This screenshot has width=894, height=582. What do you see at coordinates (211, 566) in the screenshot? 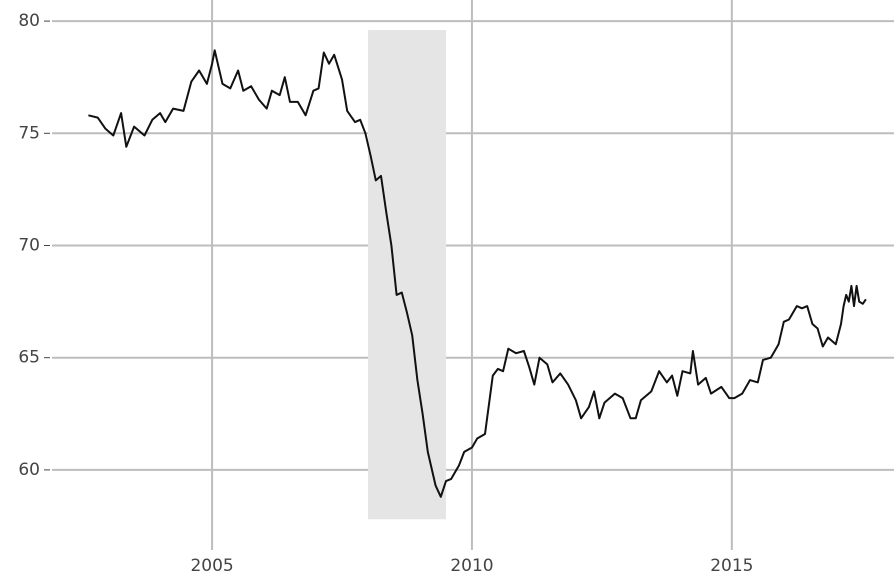
I see `x-tick-label: 2005` at bounding box center [211, 566].